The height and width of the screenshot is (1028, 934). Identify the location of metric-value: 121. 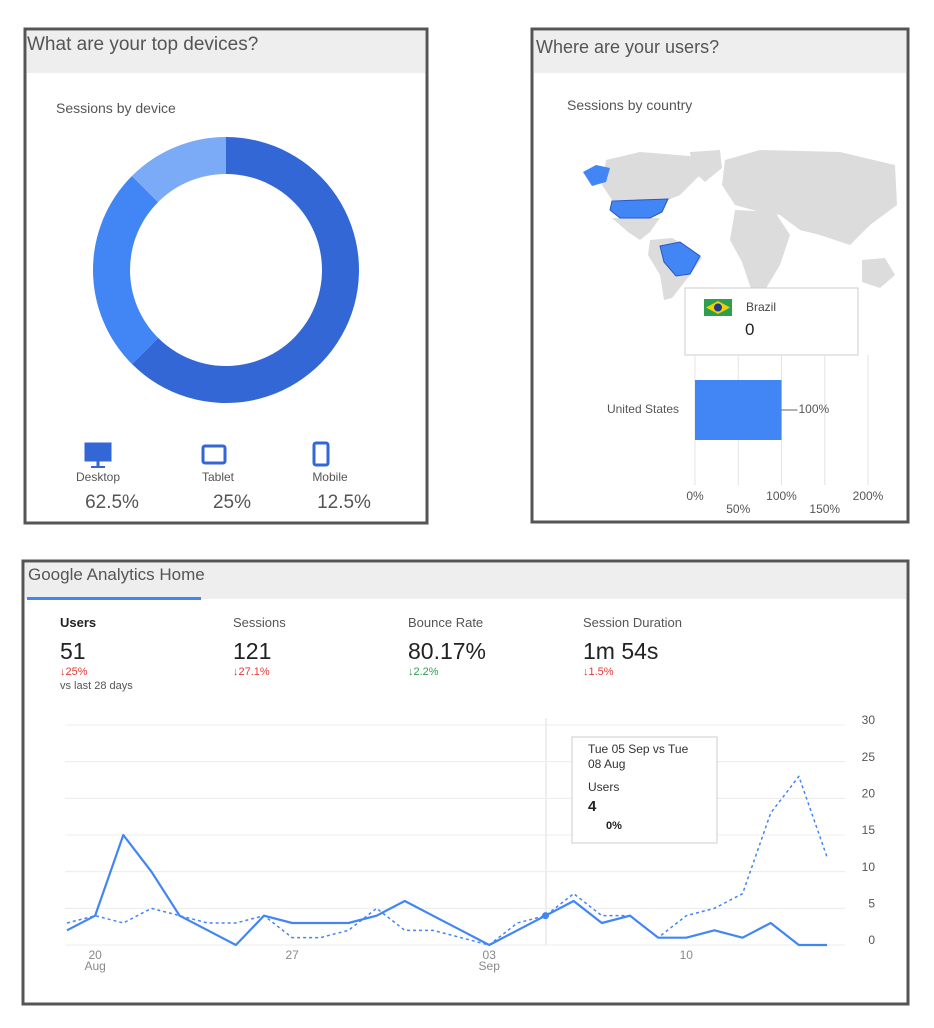
(252, 651).